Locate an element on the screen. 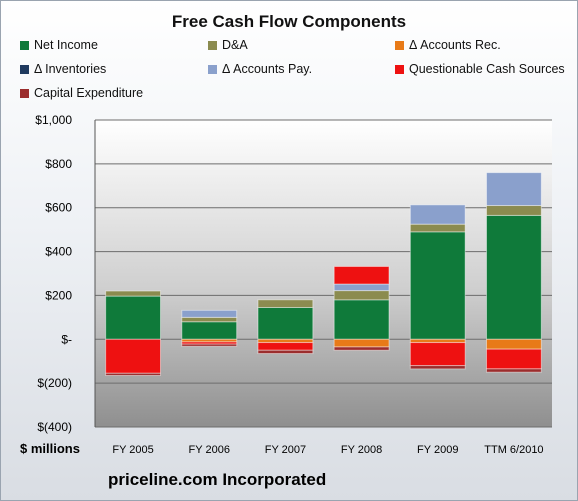 This screenshot has width=578, height=501. legend-item: Questionable Cash Sources is located at coordinates (480, 69).